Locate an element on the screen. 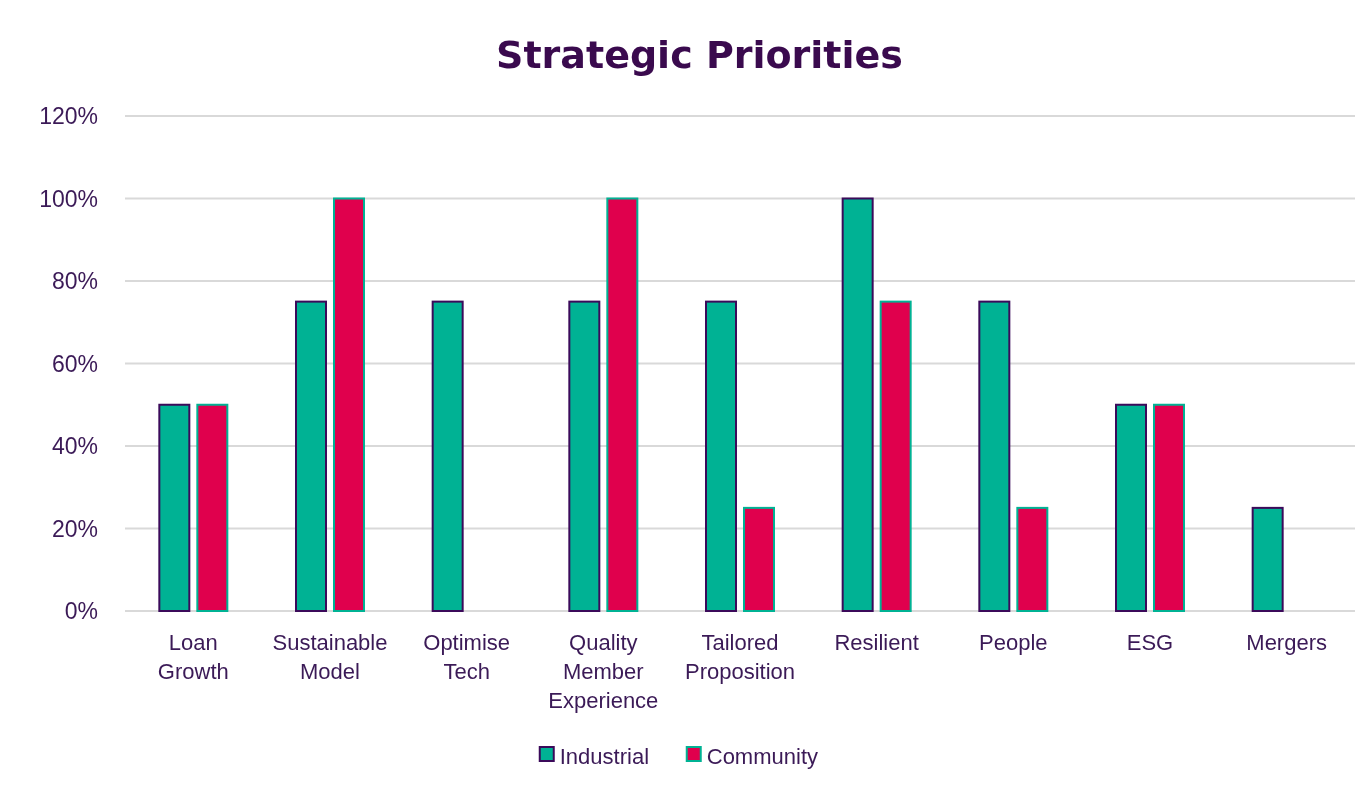 This screenshot has width=1363, height=793. y-tick-label: 40% is located at coordinates (74, 446).